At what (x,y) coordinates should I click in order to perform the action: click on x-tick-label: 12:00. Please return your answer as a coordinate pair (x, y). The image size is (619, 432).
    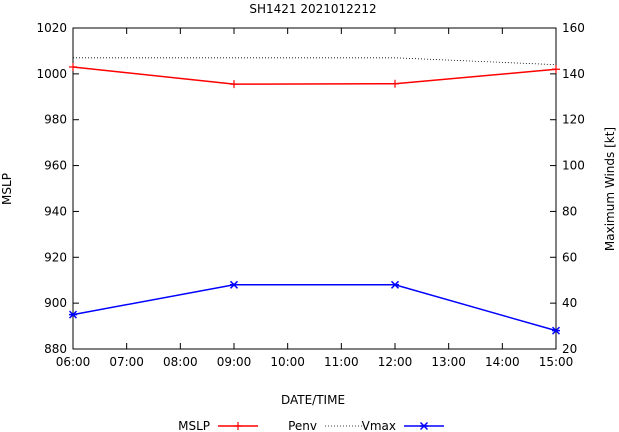
    Looking at the image, I should click on (395, 362).